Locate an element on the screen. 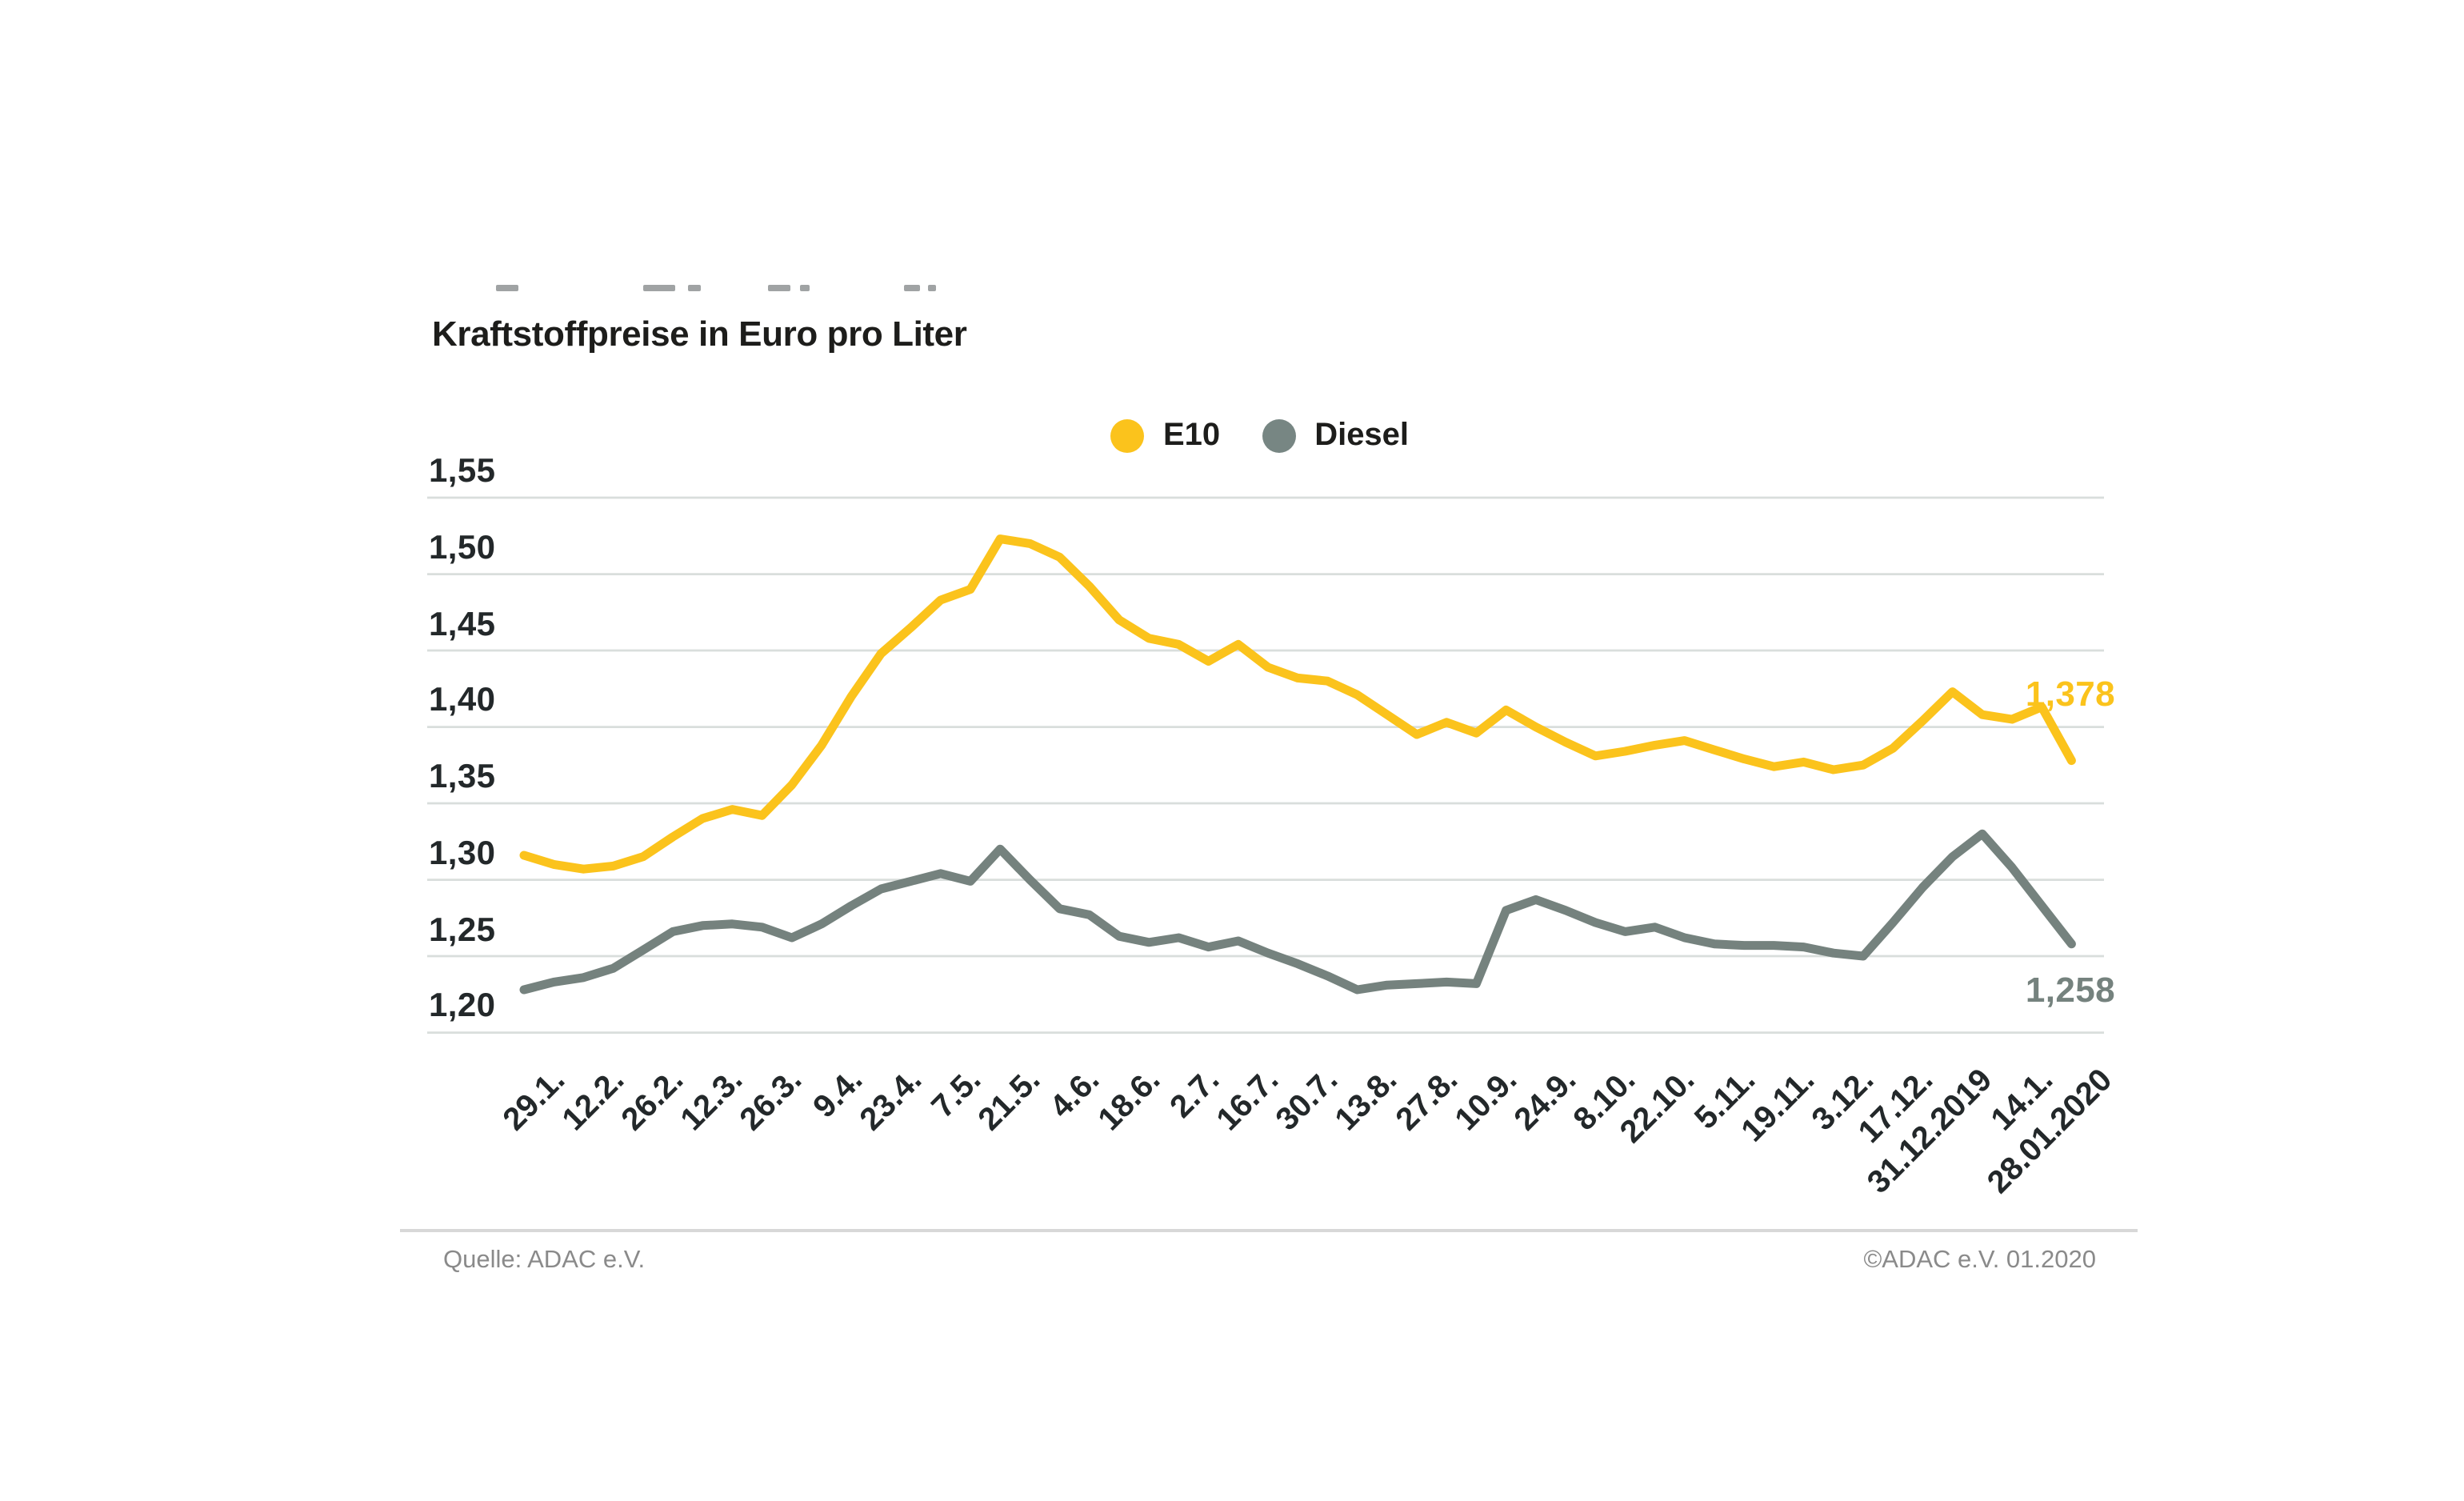 The image size is (2464, 1501). diesel-legend-dot-icon is located at coordinates (1279, 436).